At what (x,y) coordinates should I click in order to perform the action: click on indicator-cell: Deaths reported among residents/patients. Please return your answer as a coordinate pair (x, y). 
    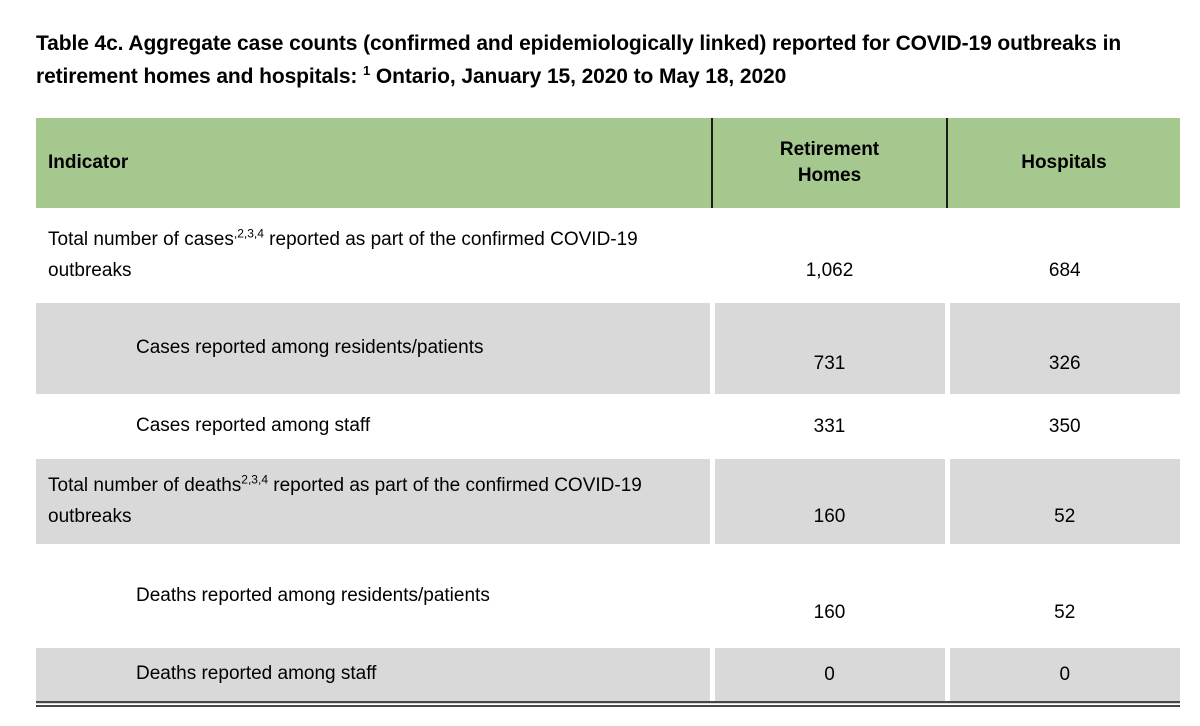
    Looking at the image, I should click on (374, 596).